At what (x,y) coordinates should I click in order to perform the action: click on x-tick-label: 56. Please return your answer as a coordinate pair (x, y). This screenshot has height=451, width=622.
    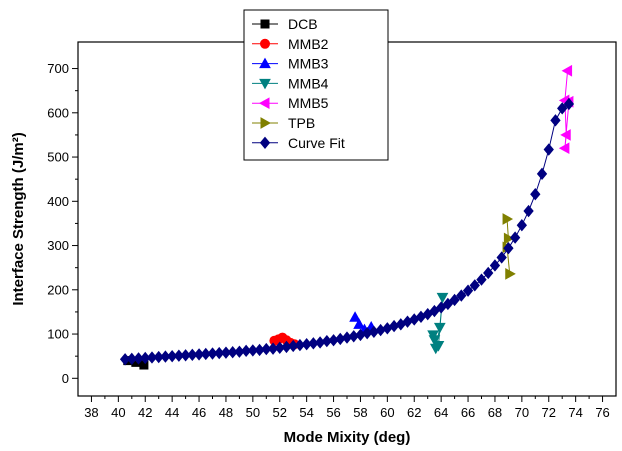
    Looking at the image, I should click on (333, 412).